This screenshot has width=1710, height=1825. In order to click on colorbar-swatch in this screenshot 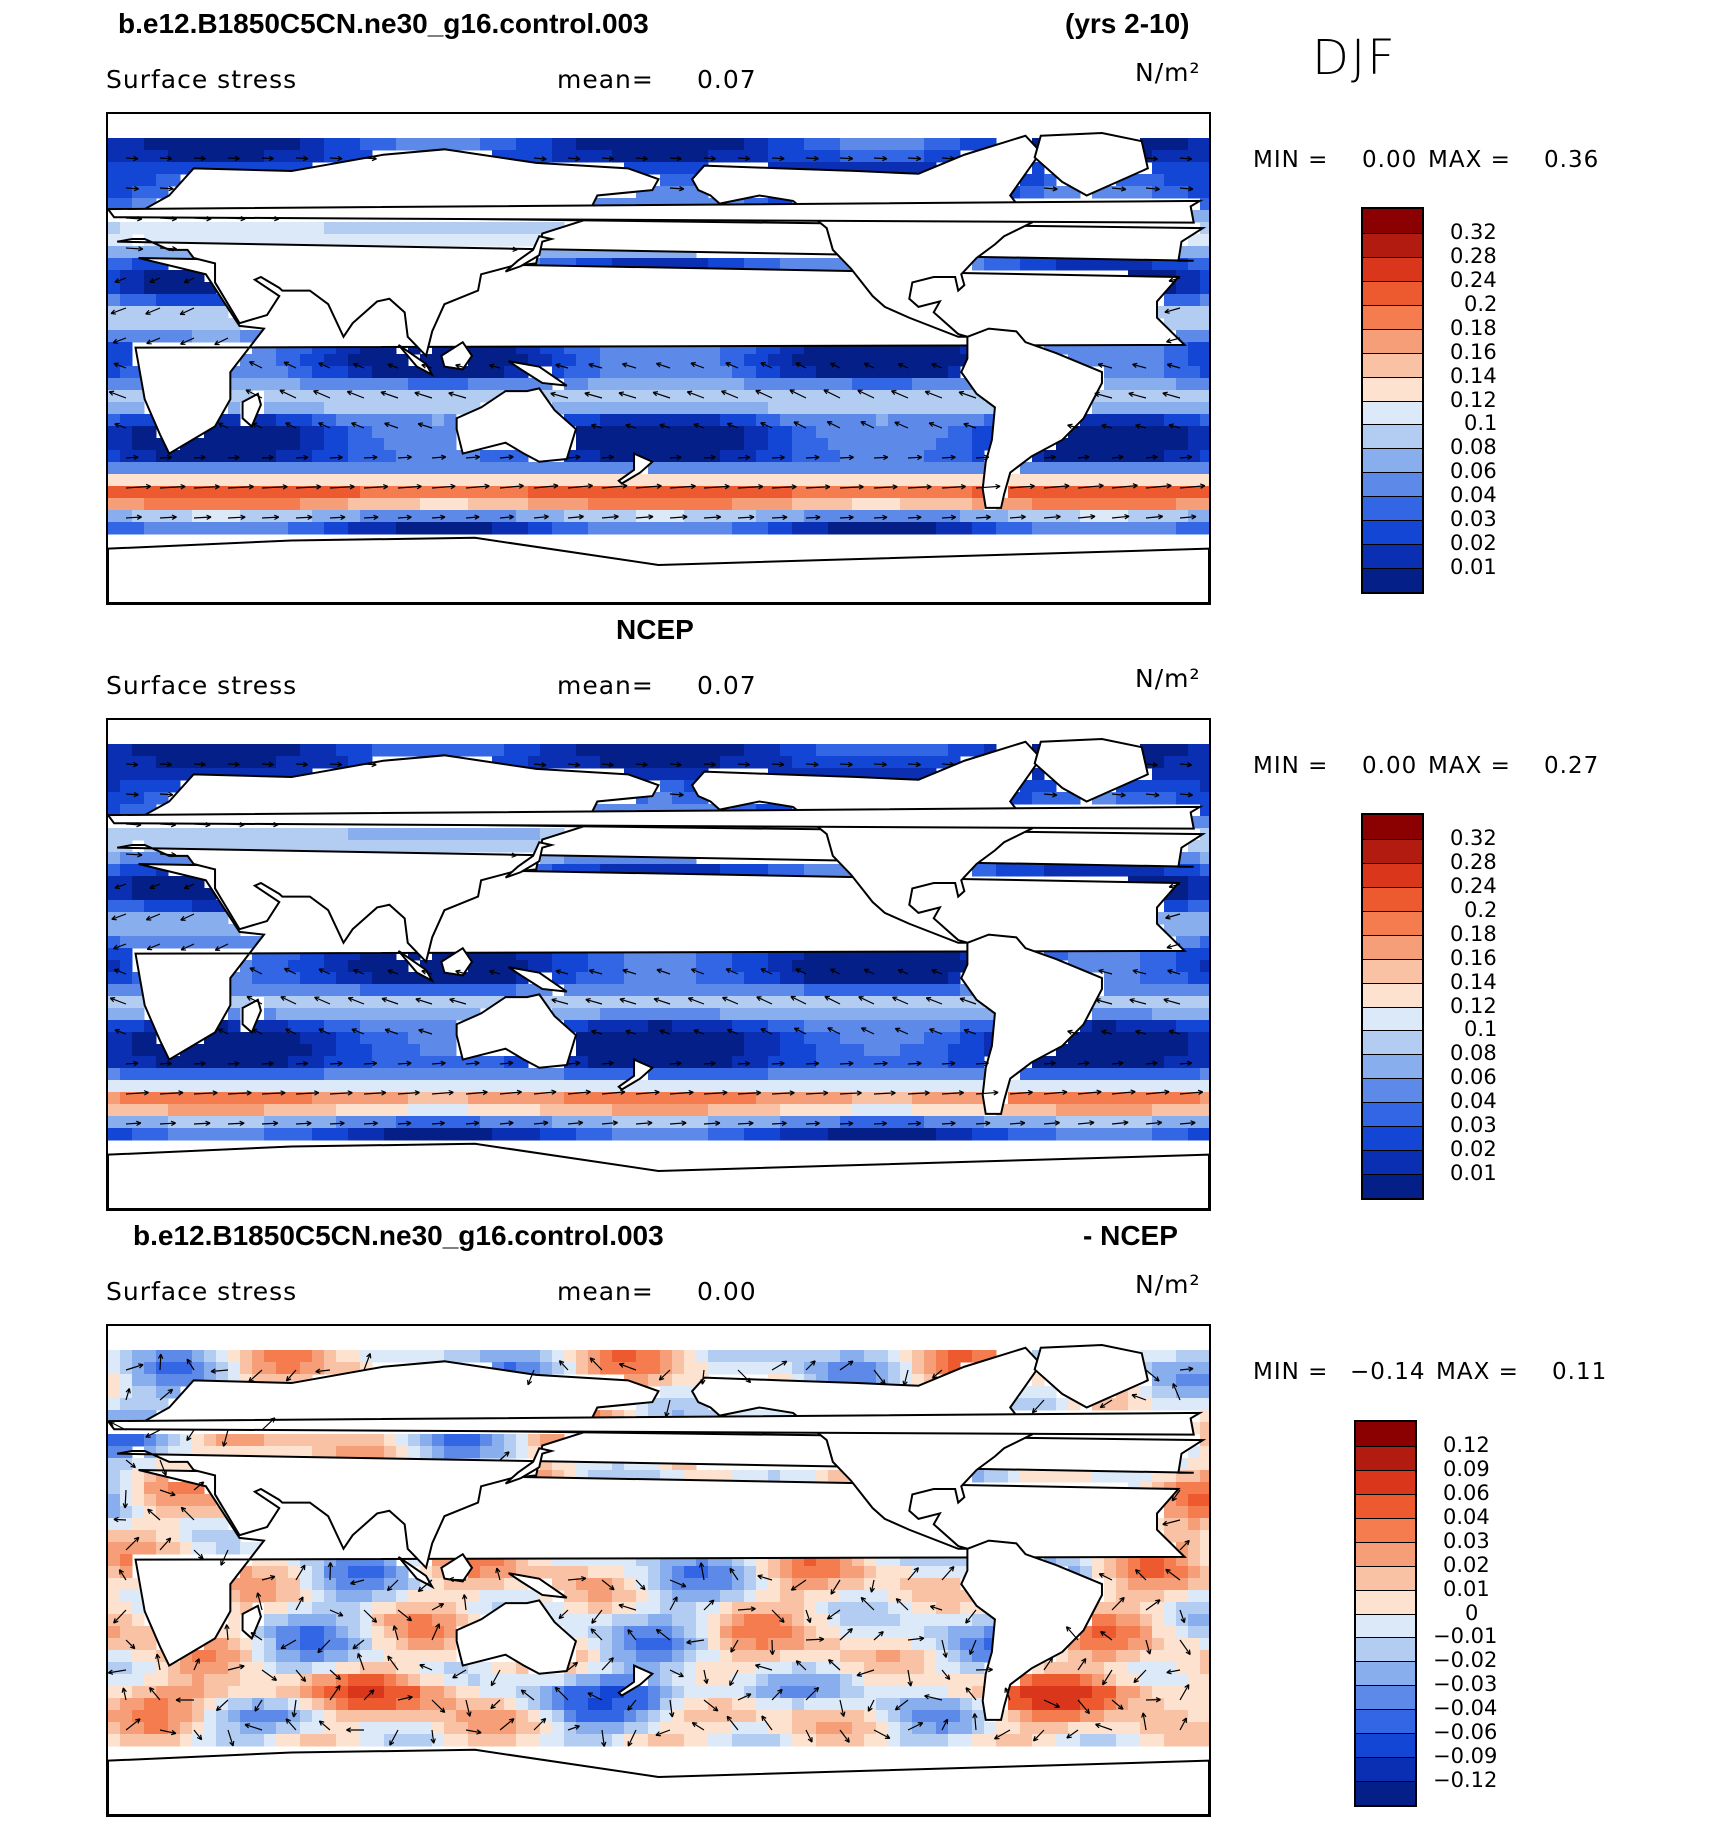, I will do `click(1392, 1090)`.